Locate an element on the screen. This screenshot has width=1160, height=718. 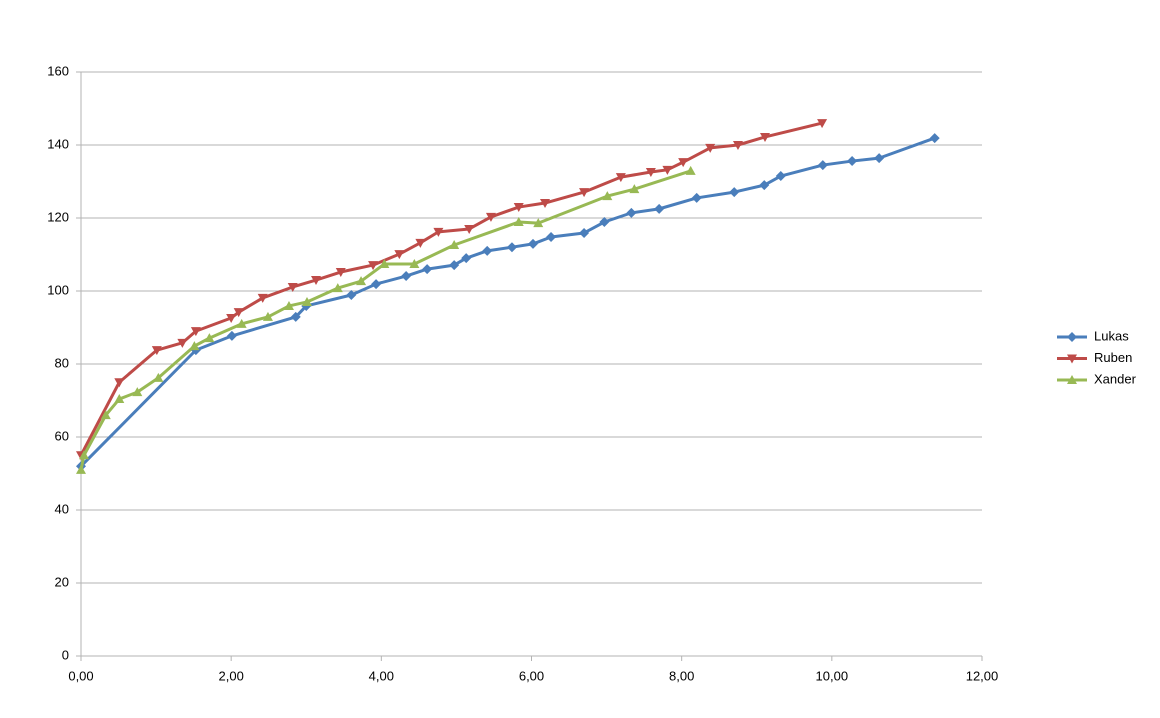
x-tick-label: 2,00 is located at coordinates (231, 675).